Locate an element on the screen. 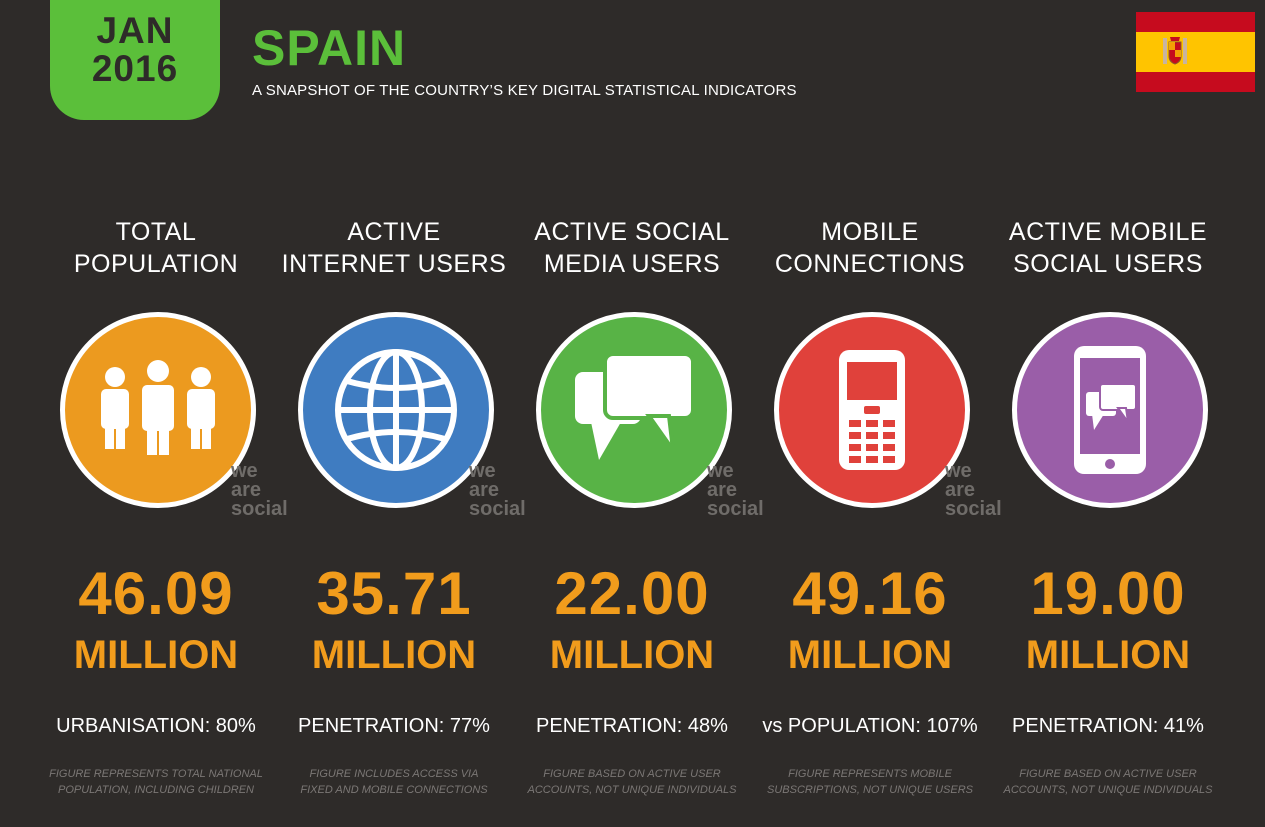  indicator-label: ACTIVE SOCIAL MEDIA USERS is located at coordinates (632, 248).